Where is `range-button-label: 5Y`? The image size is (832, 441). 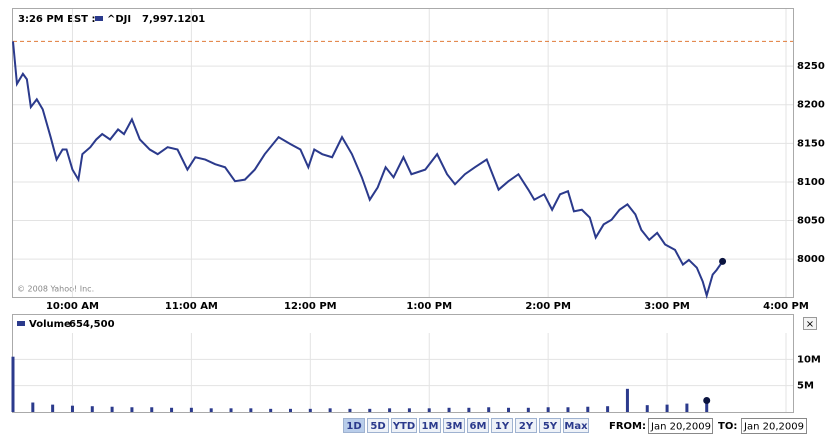 range-button-label: 5Y is located at coordinates (550, 426).